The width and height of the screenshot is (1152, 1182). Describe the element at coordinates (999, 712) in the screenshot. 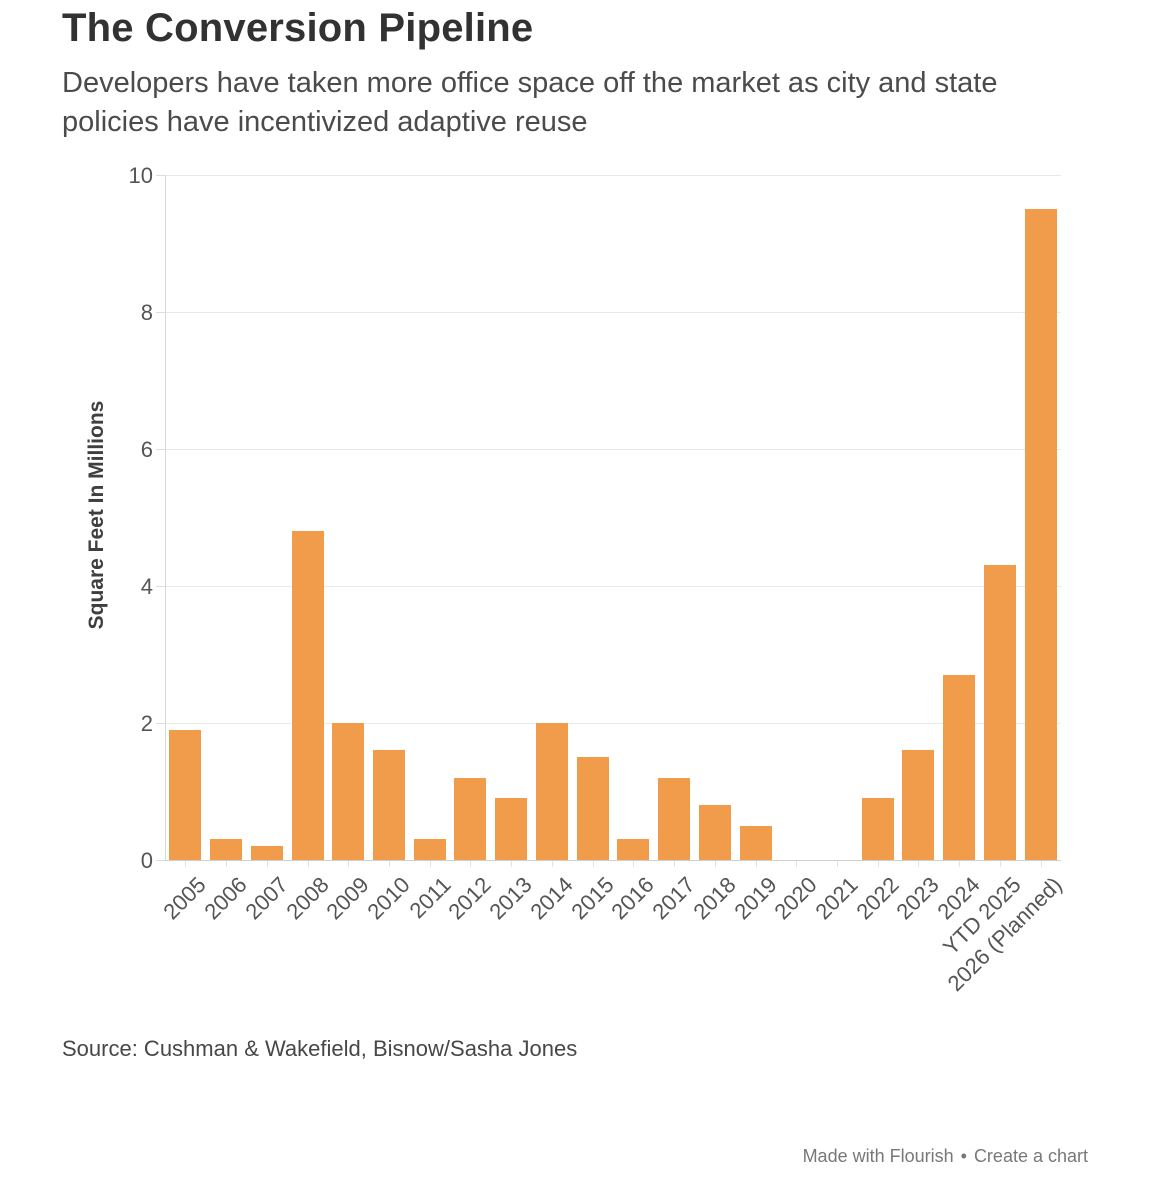

I see `bar-ytd-2025` at that location.